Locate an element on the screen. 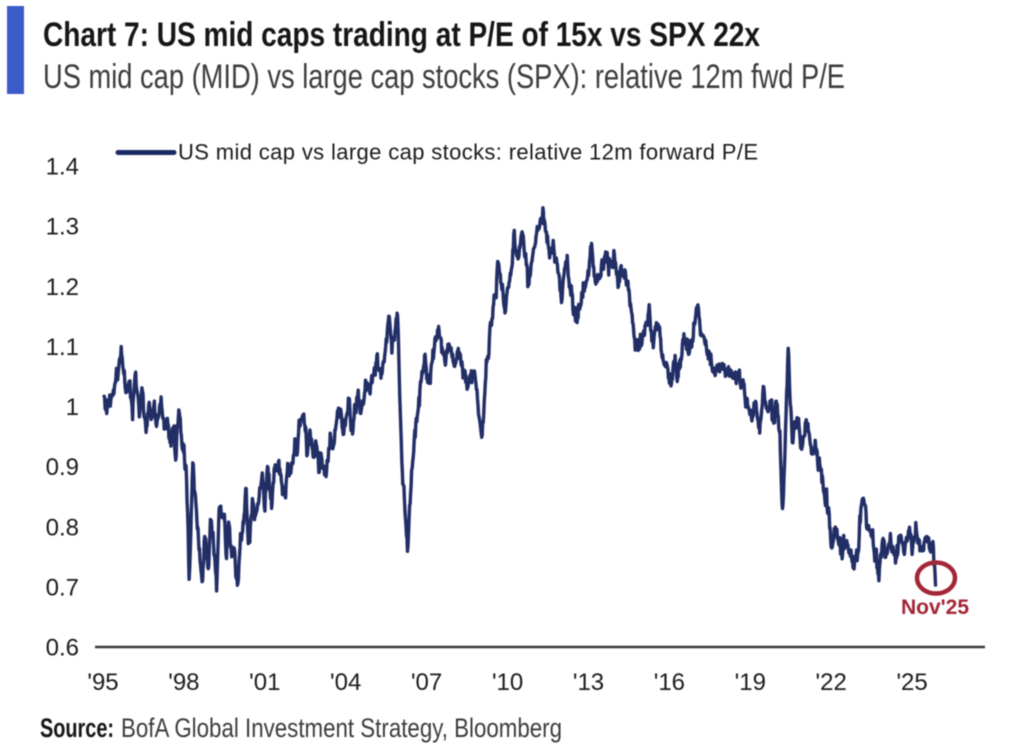 Image resolution: width=1024 pixels, height=746 pixels. svg-text: '01 is located at coordinates (264, 682).